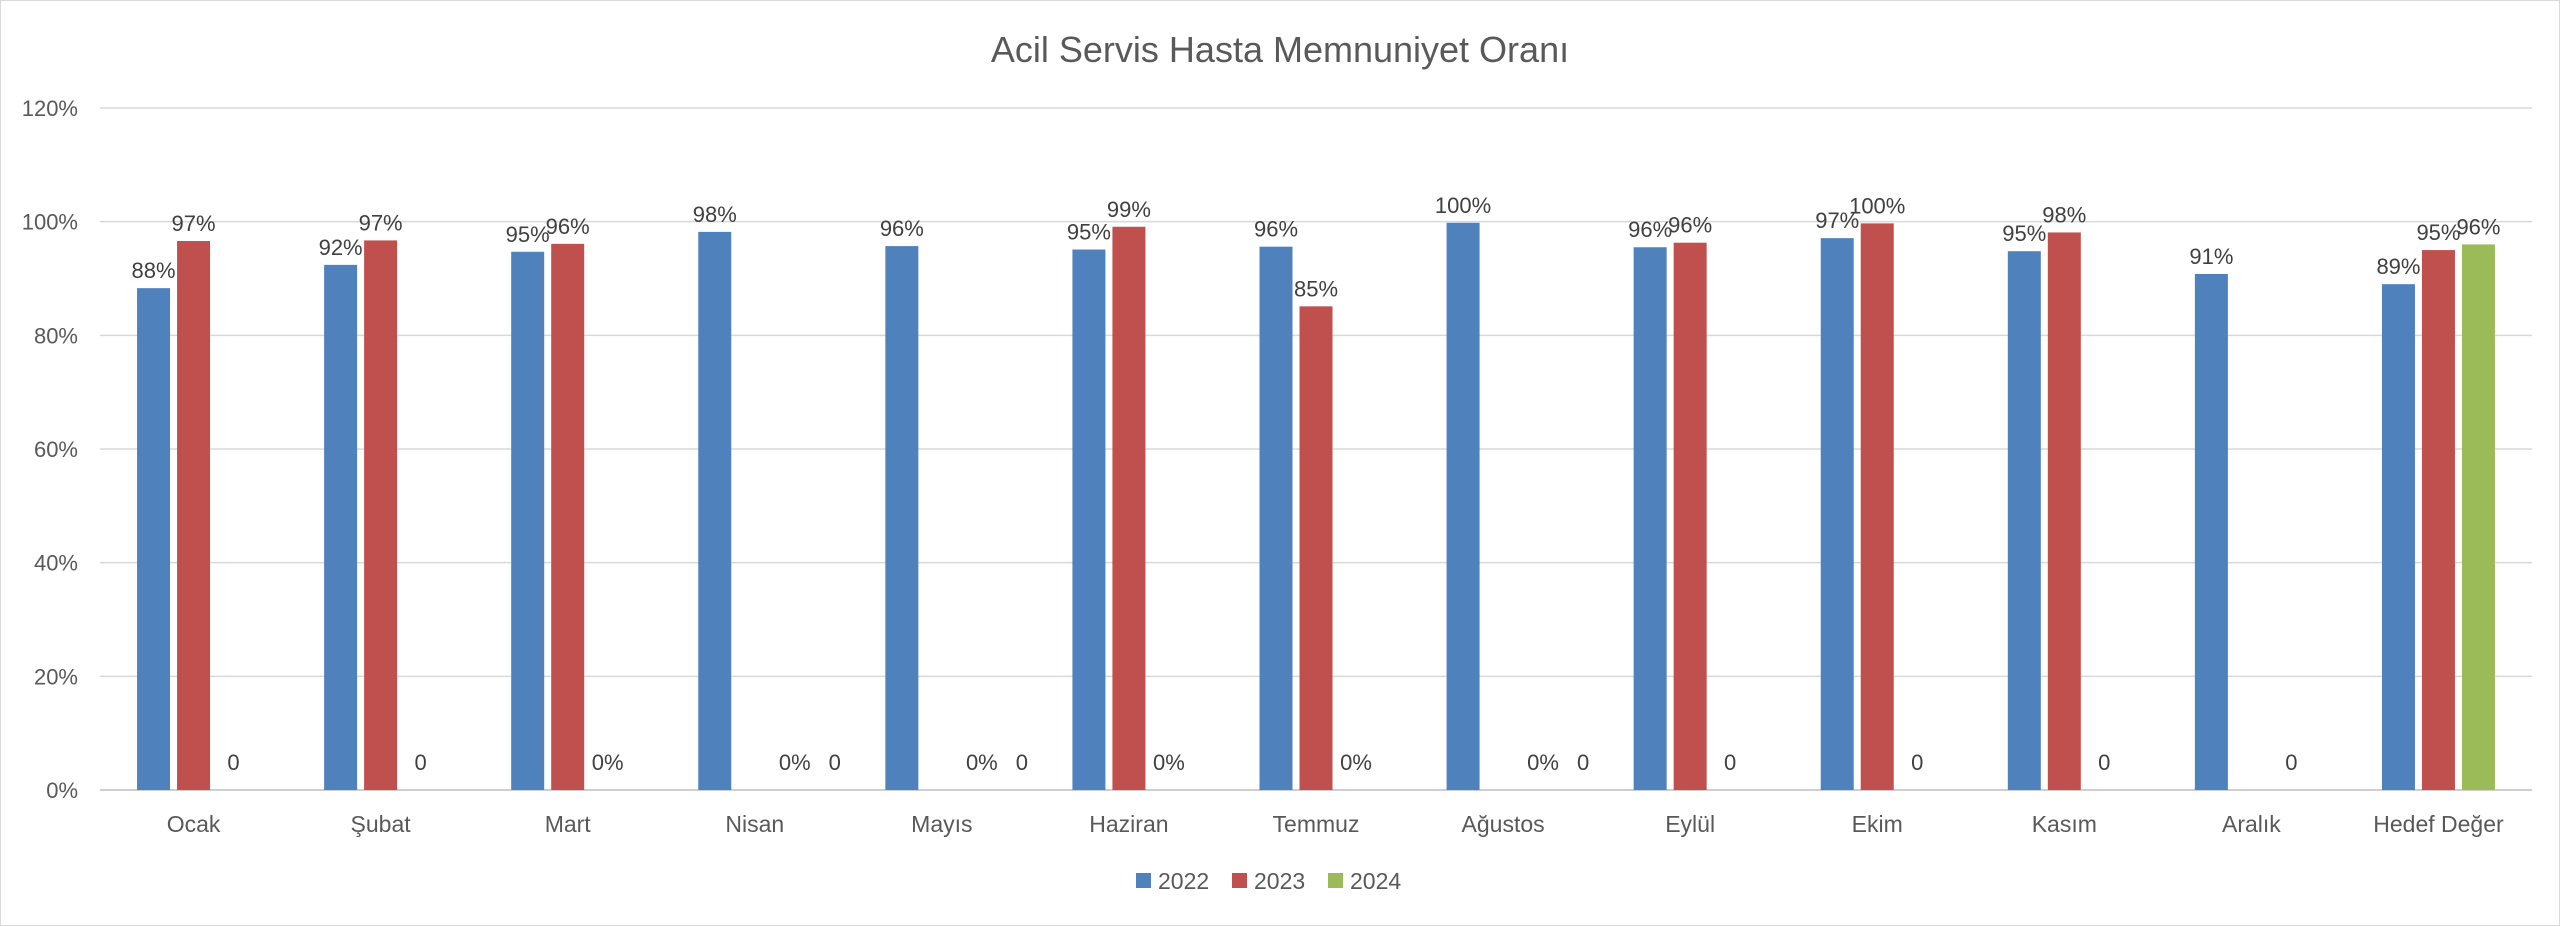 This screenshot has width=2560, height=926. I want to click on x-tick-label: Ağustos, so click(1503, 824).